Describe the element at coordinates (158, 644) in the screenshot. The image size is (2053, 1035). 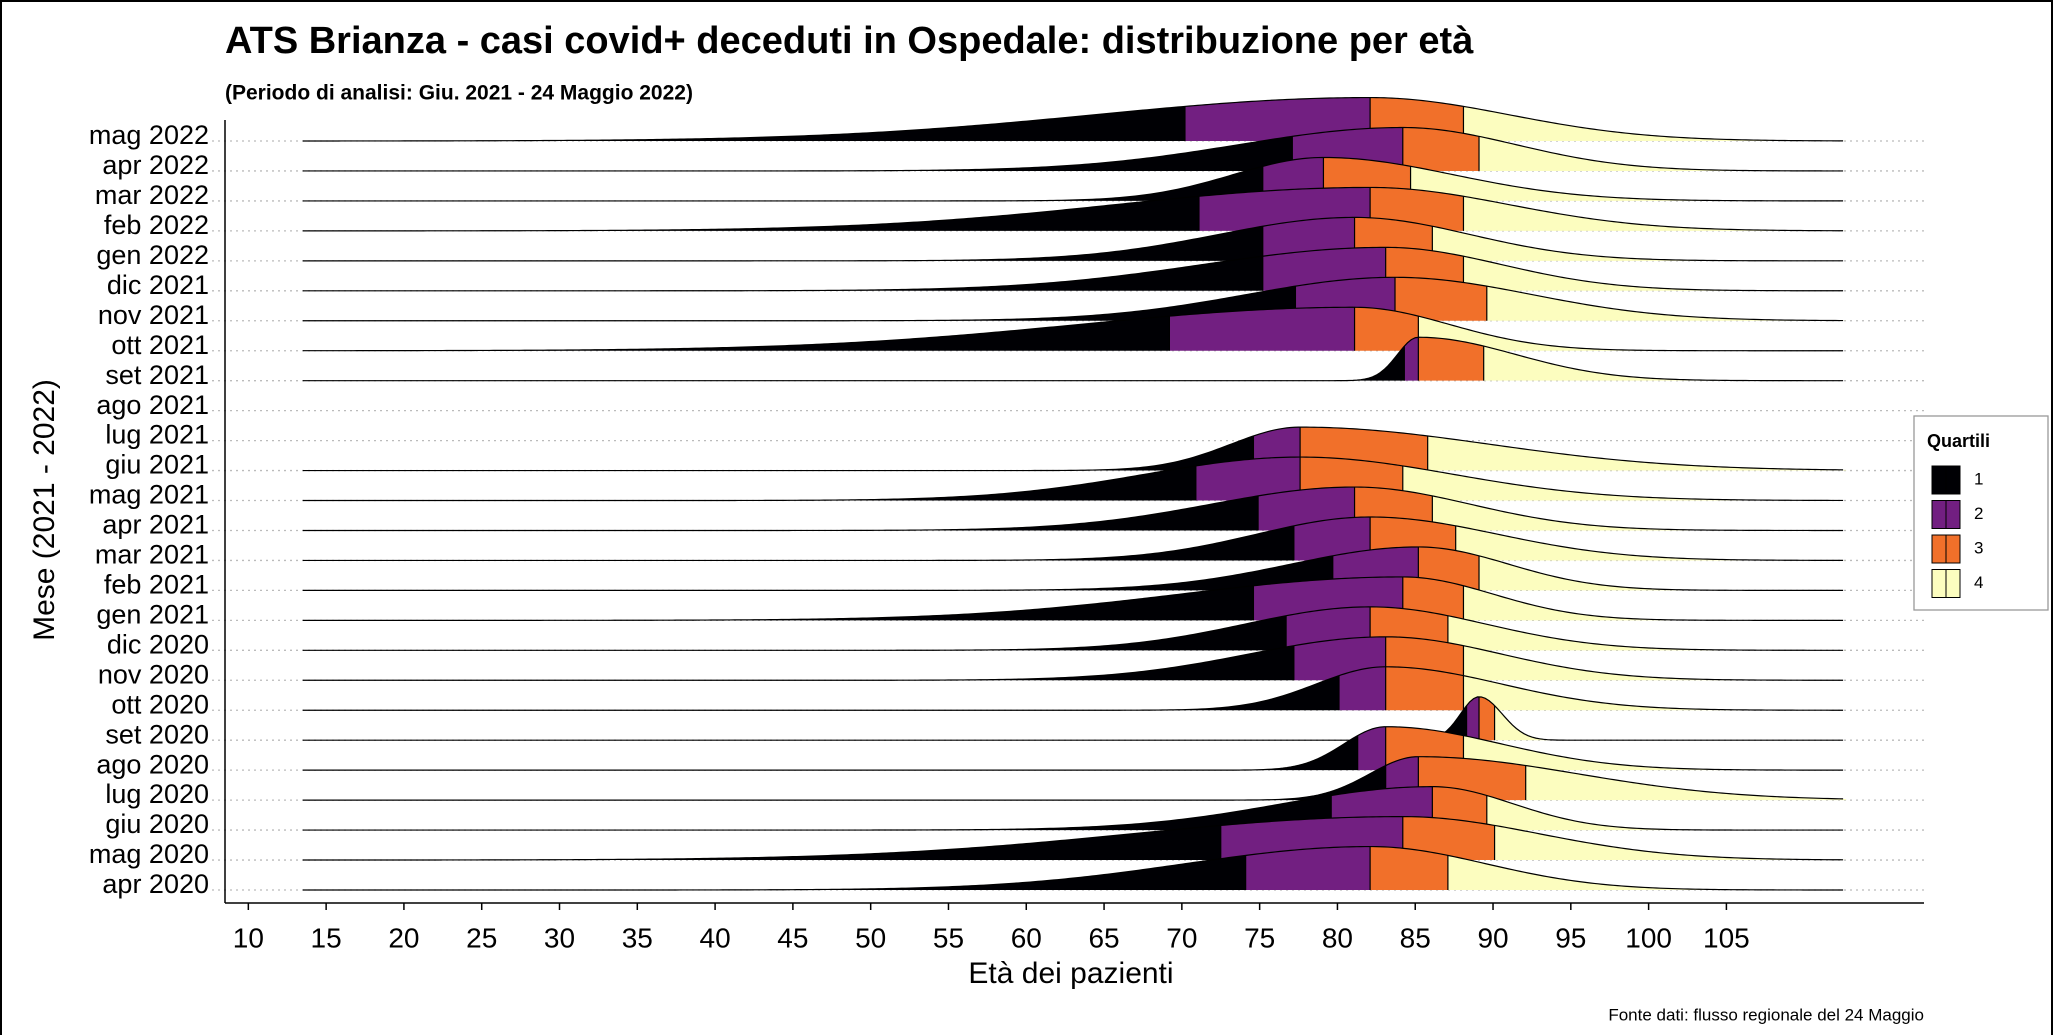
I see `y-tick-label: dic 2020` at that location.